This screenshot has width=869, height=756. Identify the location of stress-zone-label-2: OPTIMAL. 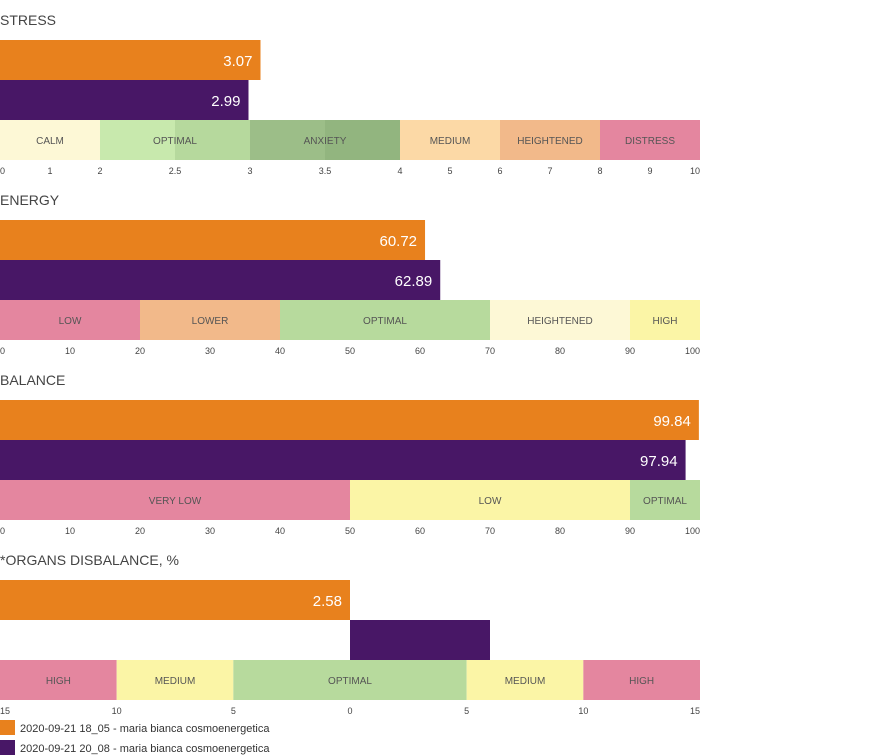
(175, 141).